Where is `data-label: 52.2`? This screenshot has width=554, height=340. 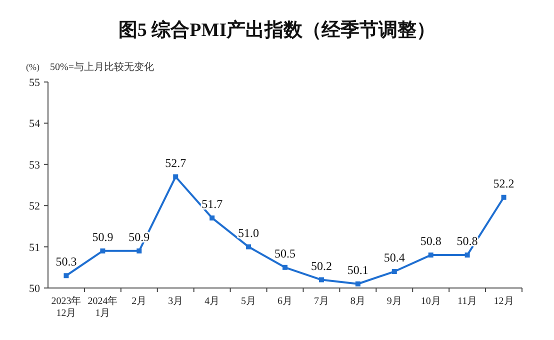
data-label: 52.2 is located at coordinates (503, 183).